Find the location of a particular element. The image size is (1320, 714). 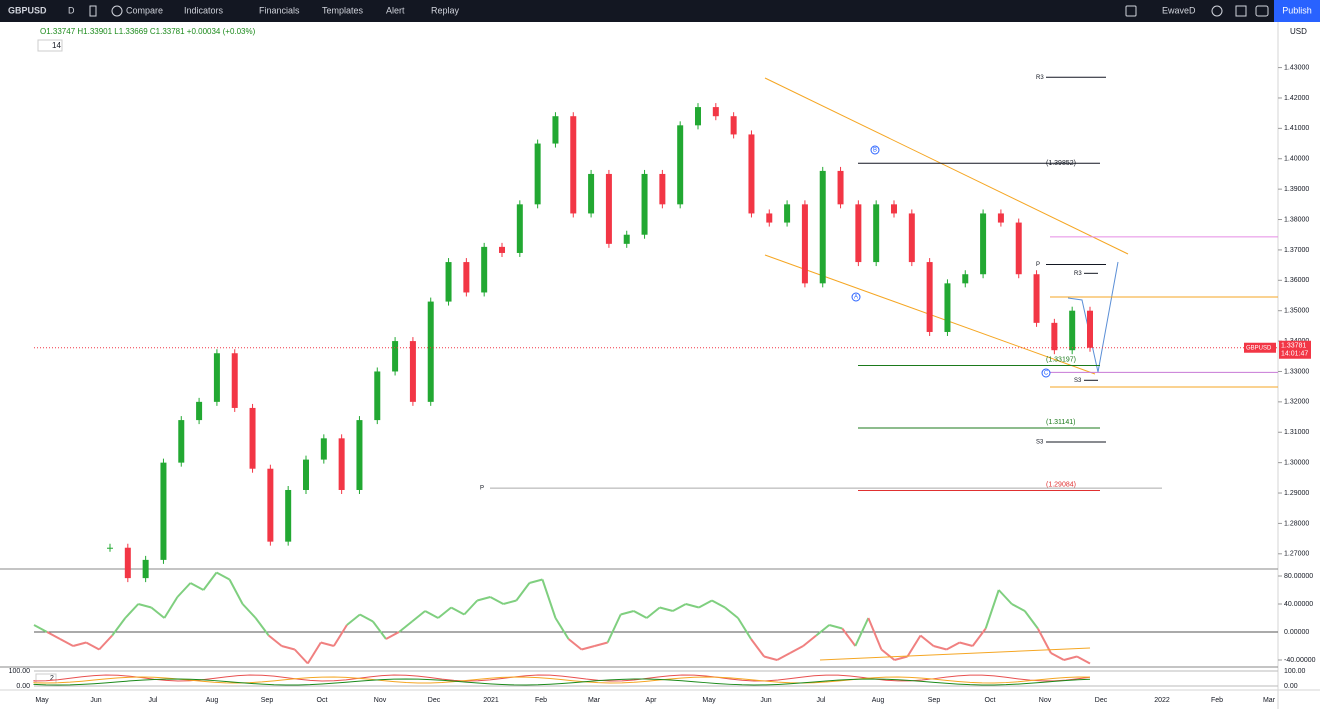

price-tick-label: 1.36000 is located at coordinates (1296, 280).